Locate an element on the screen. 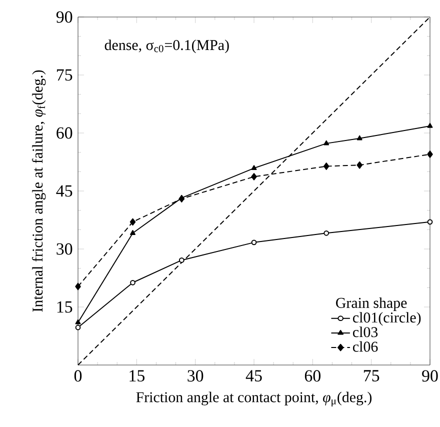 Image resolution: width=440 pixels, height=427 pixels. x-tick-label: 30 is located at coordinates (196, 376).